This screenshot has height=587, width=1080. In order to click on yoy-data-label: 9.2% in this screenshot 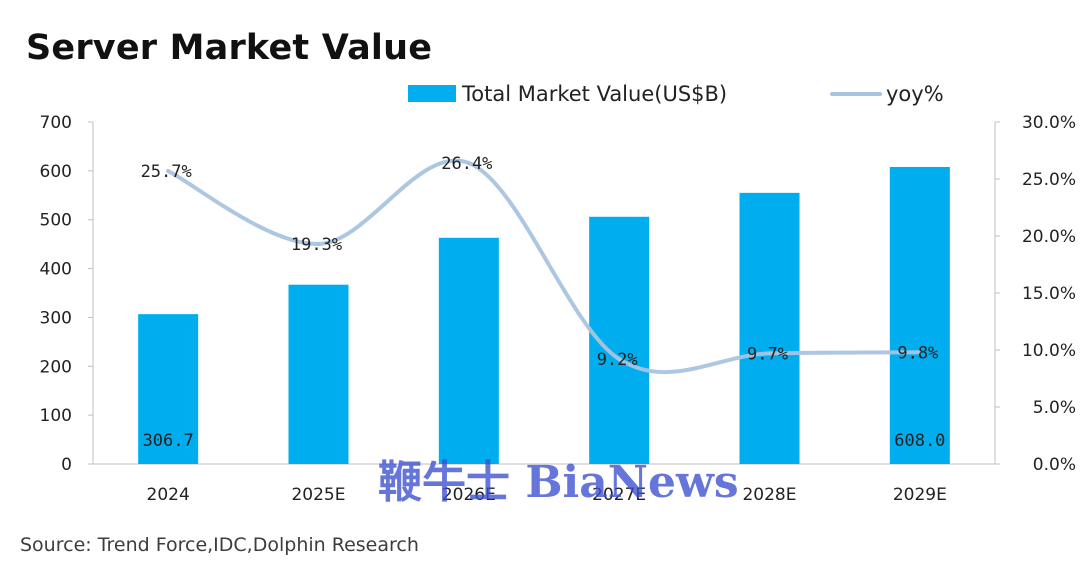, I will do `click(617, 360)`.